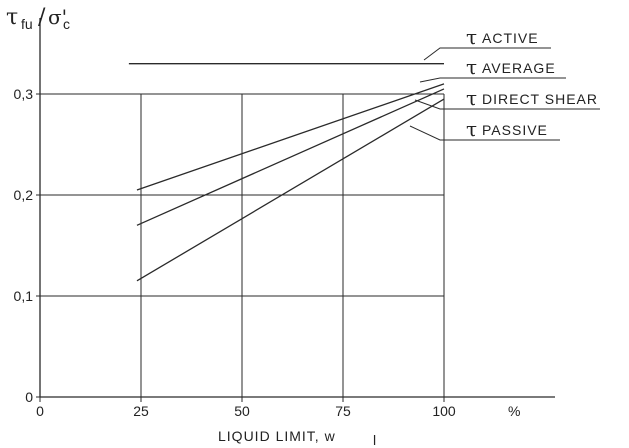  Describe the element at coordinates (514, 411) in the screenshot. I see `x-unit-label: %` at that location.